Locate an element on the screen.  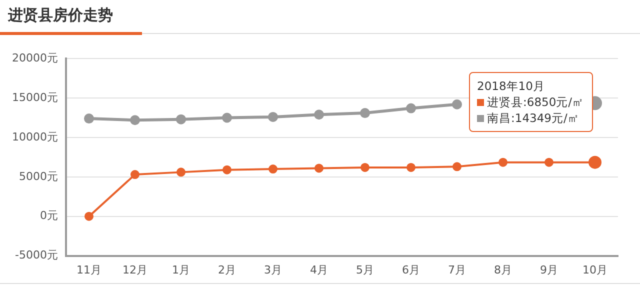
y-tick-label: 5000元 is located at coordinates (38, 176).